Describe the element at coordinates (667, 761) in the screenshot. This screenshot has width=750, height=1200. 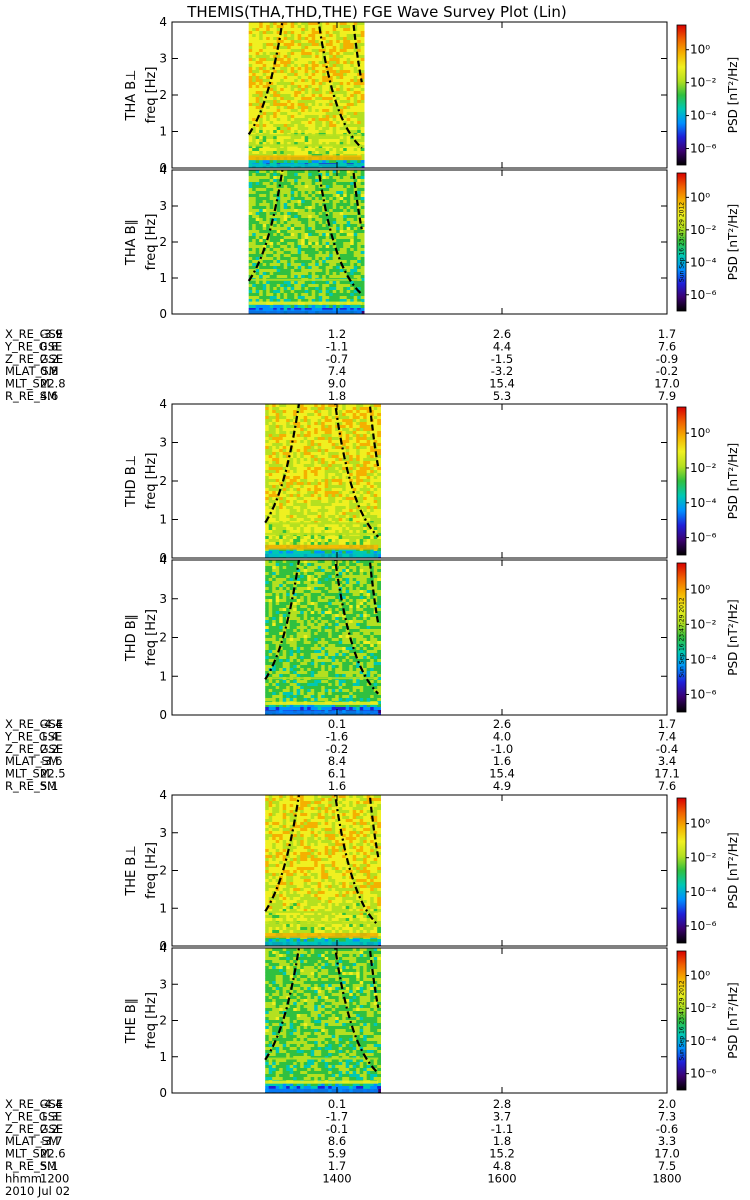
I see `ephemeris-value: 3.4` at that location.